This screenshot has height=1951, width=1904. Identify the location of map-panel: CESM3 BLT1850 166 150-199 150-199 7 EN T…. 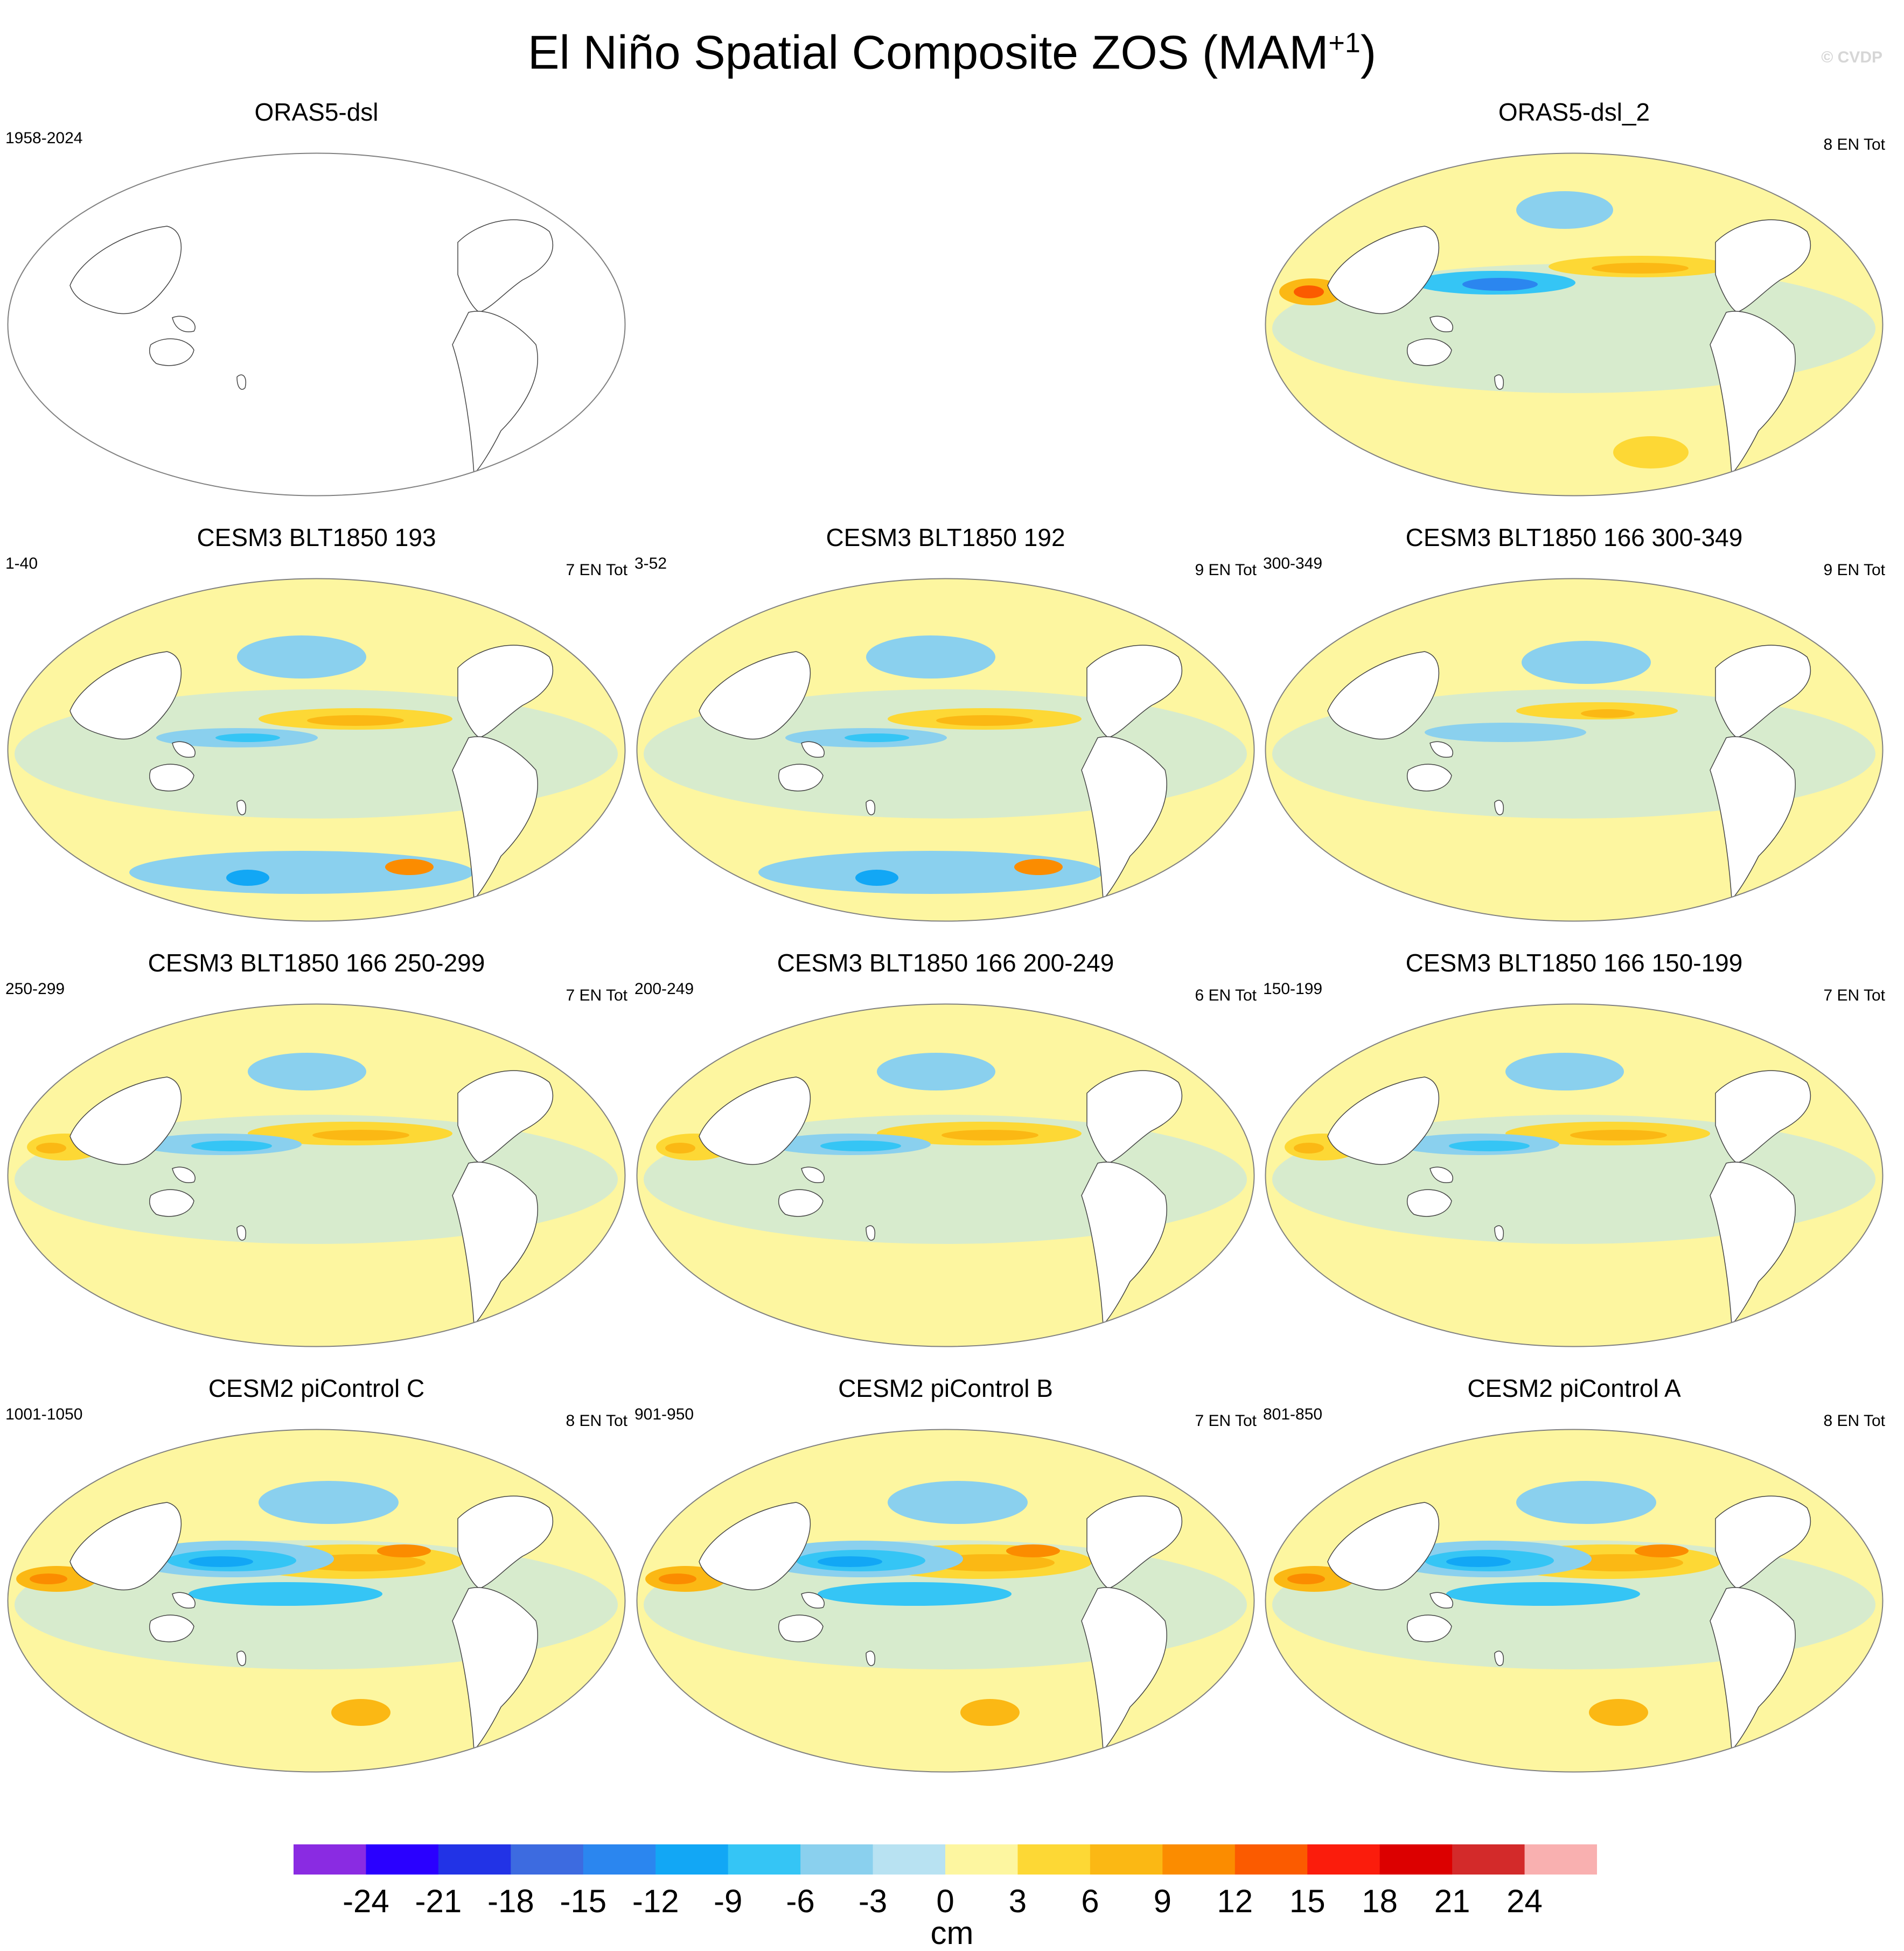
(1574, 1155).